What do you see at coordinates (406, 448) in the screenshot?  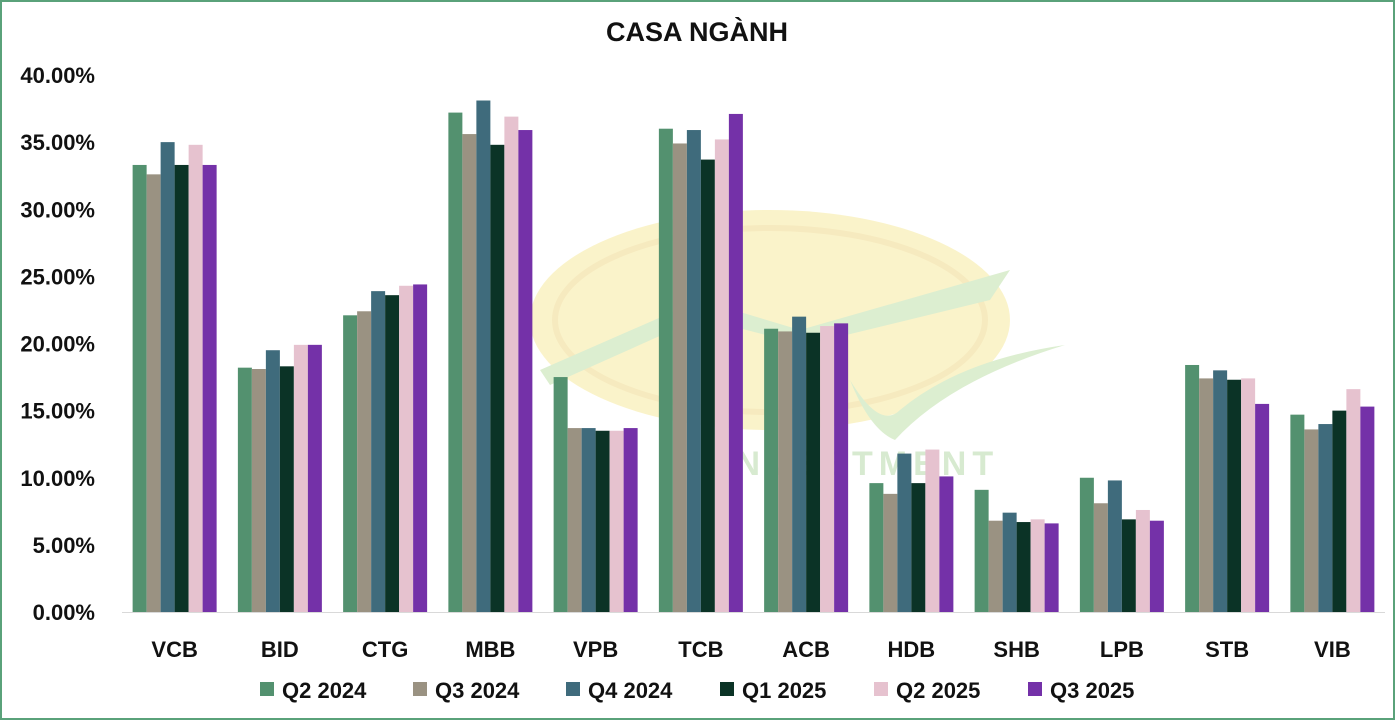 I see `bar-ctg-q2-2025` at bounding box center [406, 448].